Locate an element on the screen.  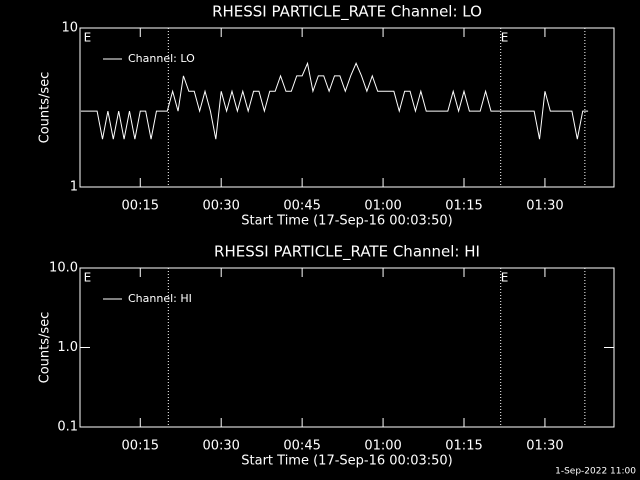
y-tick-label: 10 is located at coordinates (69, 28).